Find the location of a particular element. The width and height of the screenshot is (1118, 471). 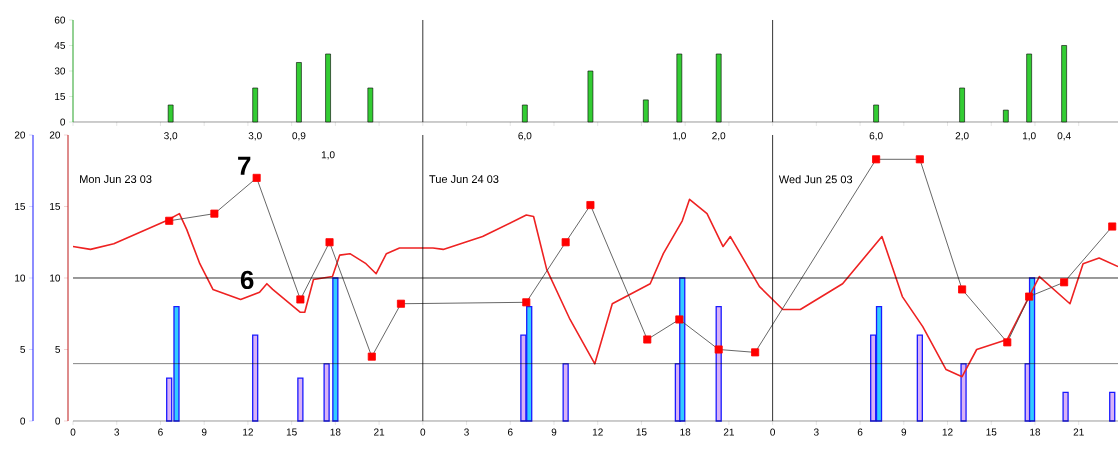

annotation: 6 is located at coordinates (247, 280).